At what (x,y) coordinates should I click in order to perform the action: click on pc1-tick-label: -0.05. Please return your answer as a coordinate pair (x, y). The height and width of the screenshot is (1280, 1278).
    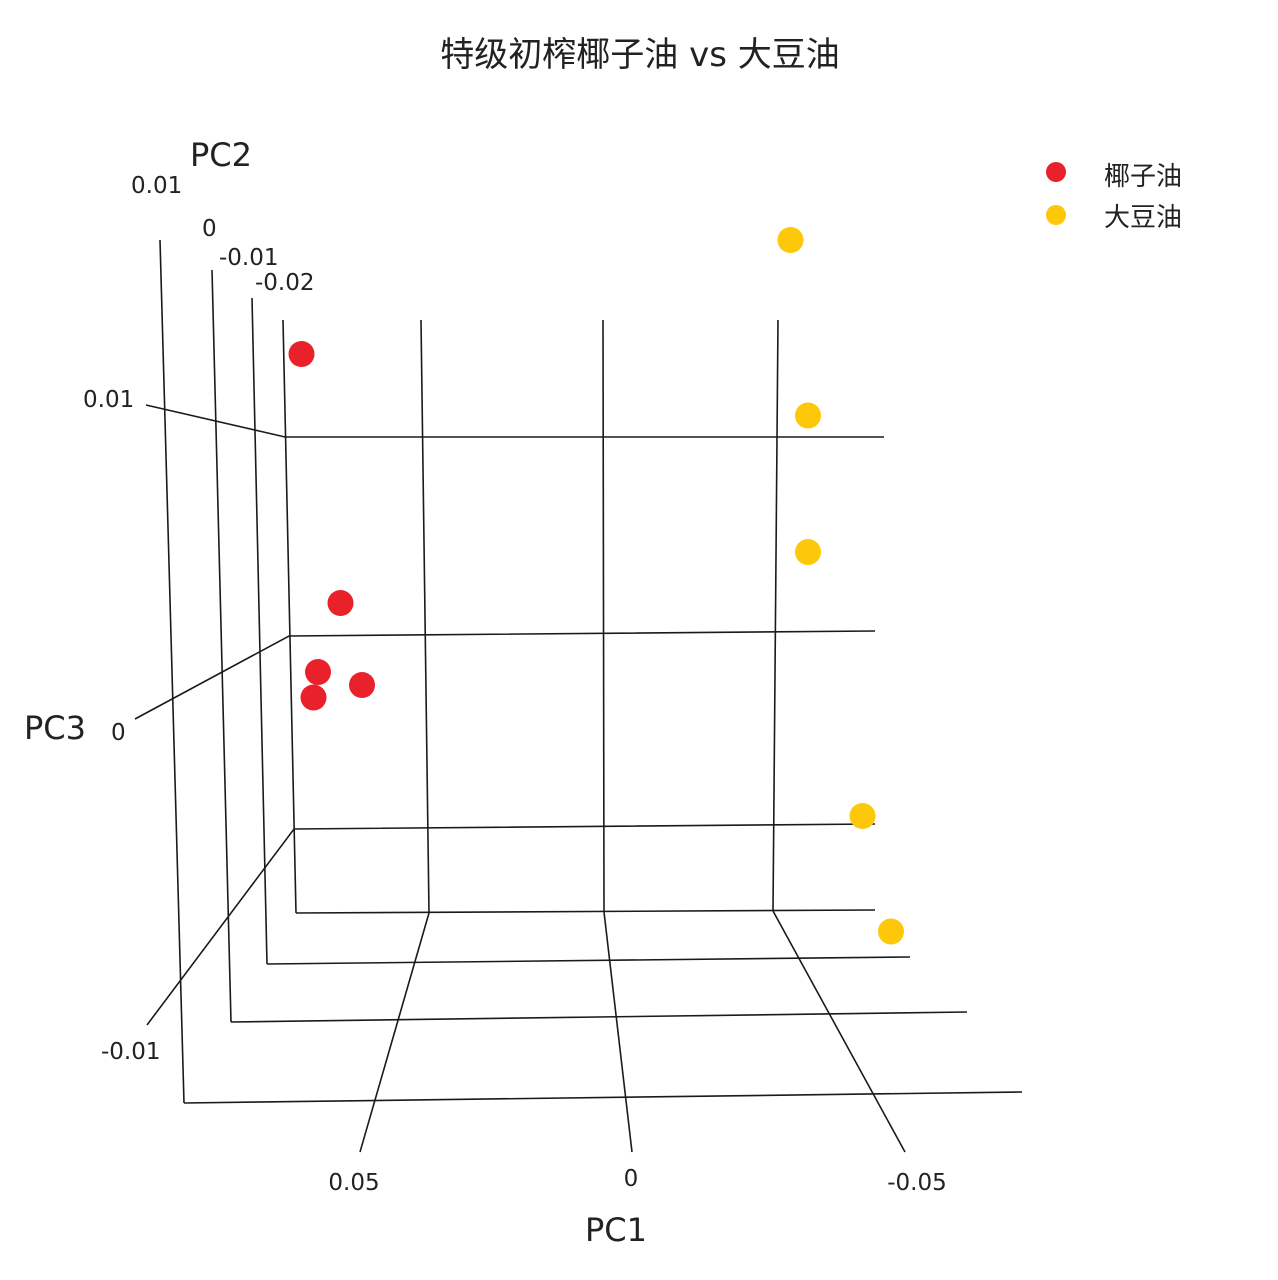
    Looking at the image, I should click on (917, 1183).